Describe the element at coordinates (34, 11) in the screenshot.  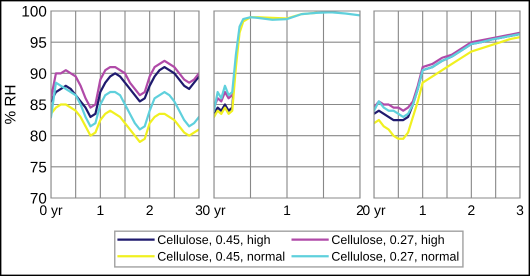
I see `y-tick-label: 100` at that location.